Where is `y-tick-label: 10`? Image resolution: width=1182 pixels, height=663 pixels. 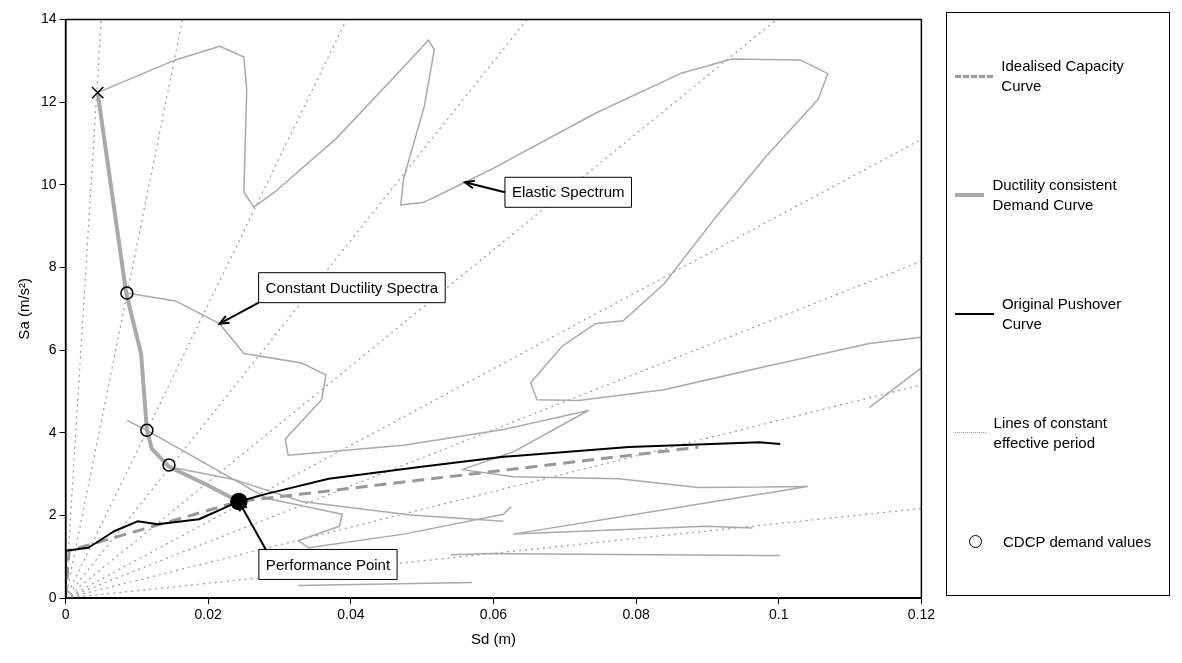
y-tick-label: 10 is located at coordinates (48, 183).